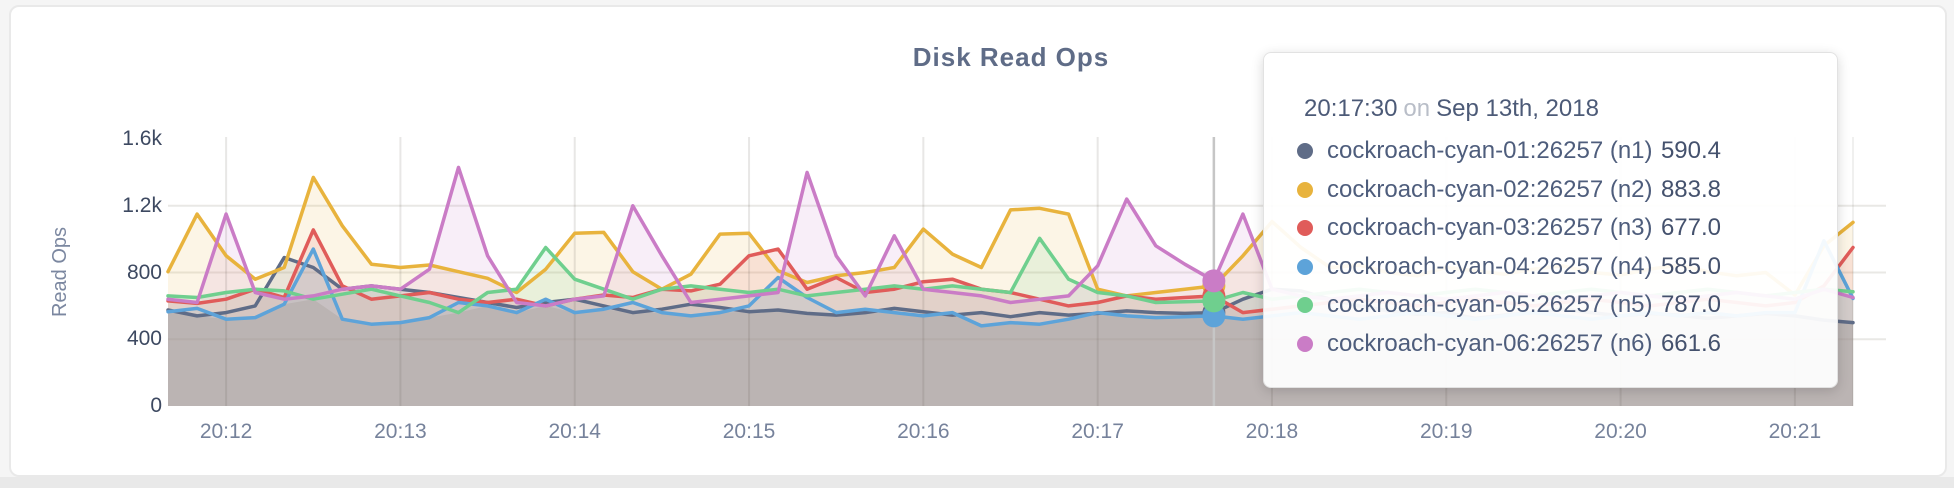  Describe the element at coordinates (1417, 108) in the screenshot. I see `tooltip-separator: on` at that location.